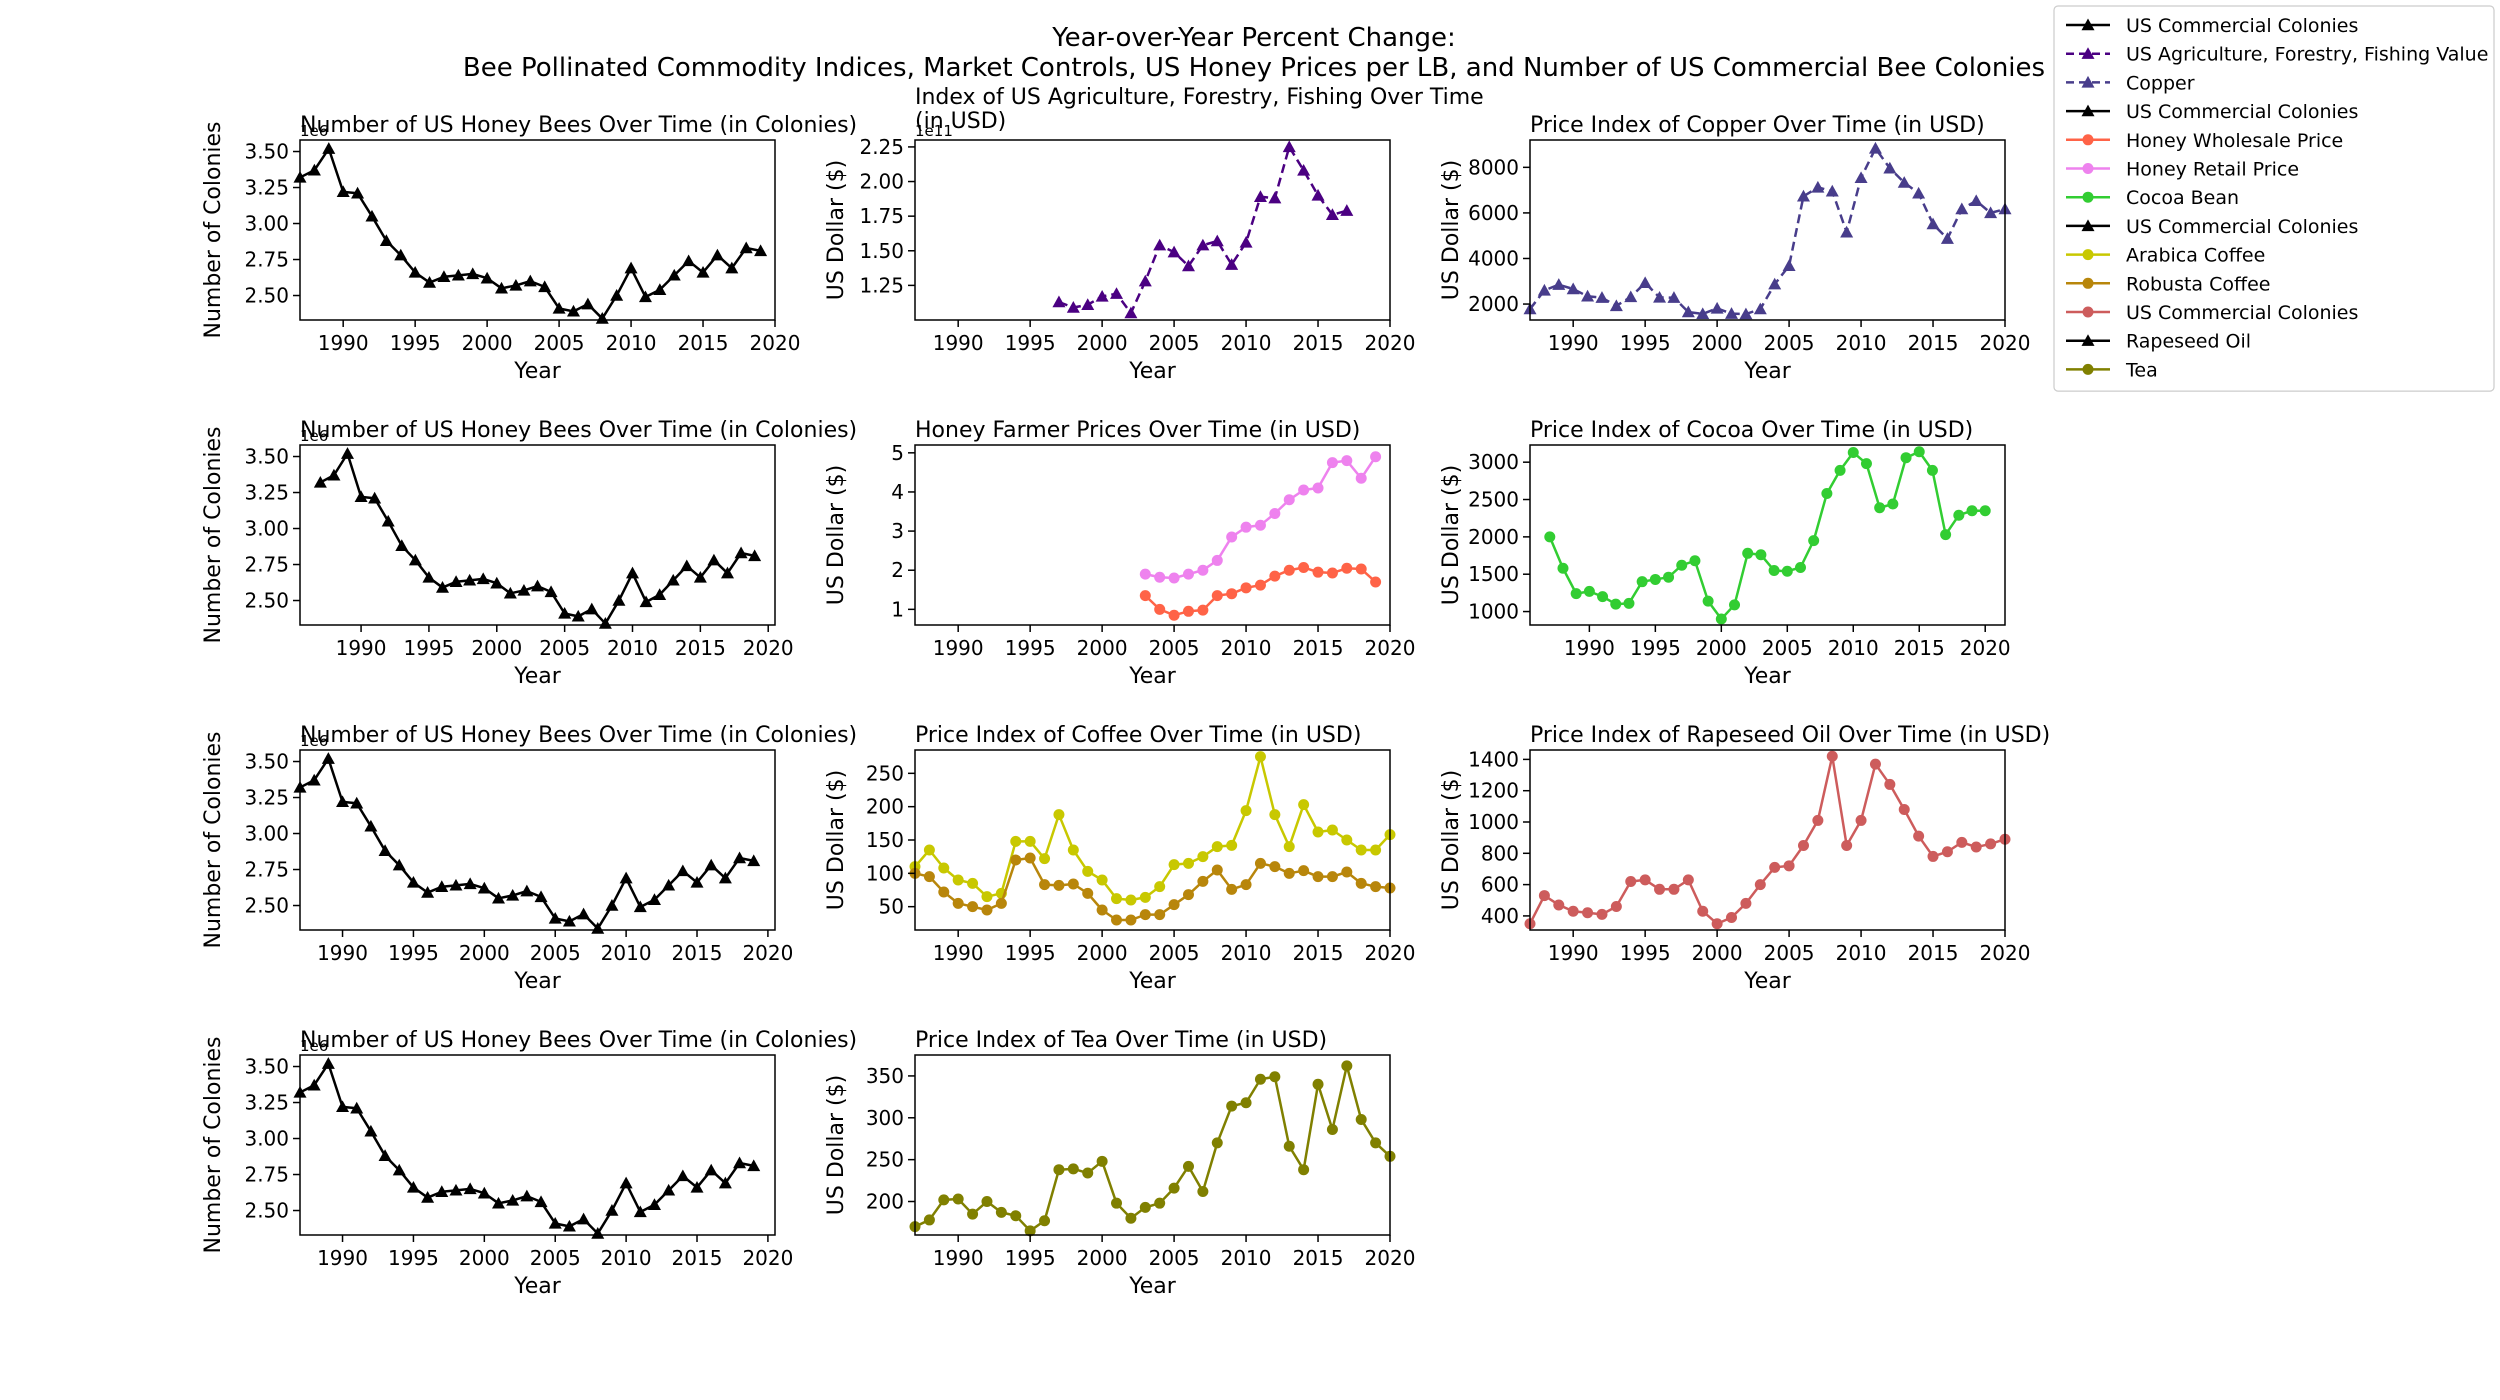  What do you see at coordinates (2141, 370) in the screenshot?
I see `legend-label: Tea` at bounding box center [2141, 370].